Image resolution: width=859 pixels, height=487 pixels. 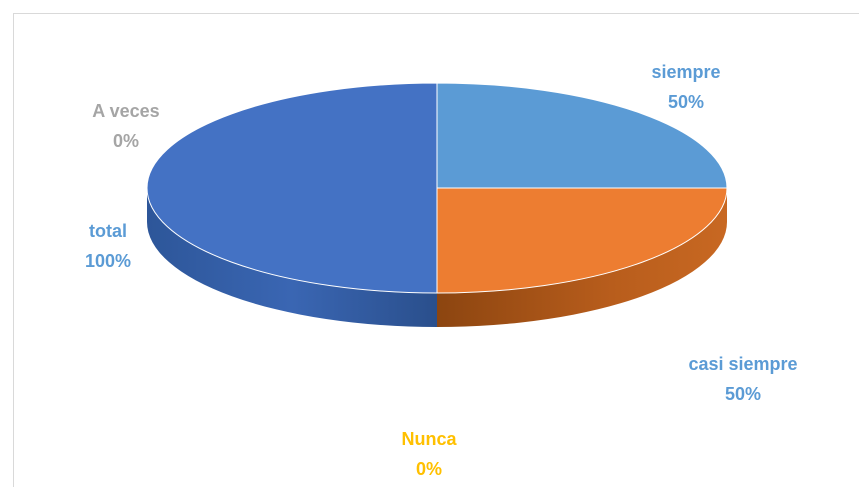 I want to click on data-label-category: siempre, so click(x=685, y=72).